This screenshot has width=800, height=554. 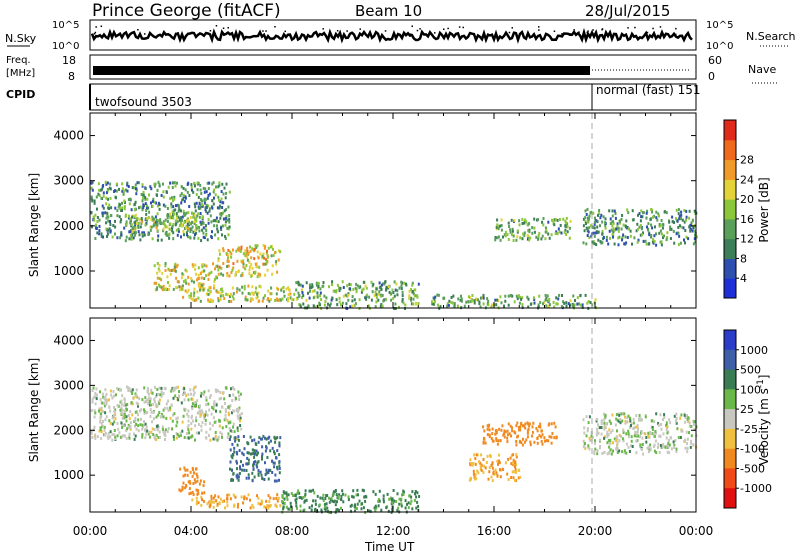 I want to click on y-tick-label: 4000, so click(x=68, y=340).